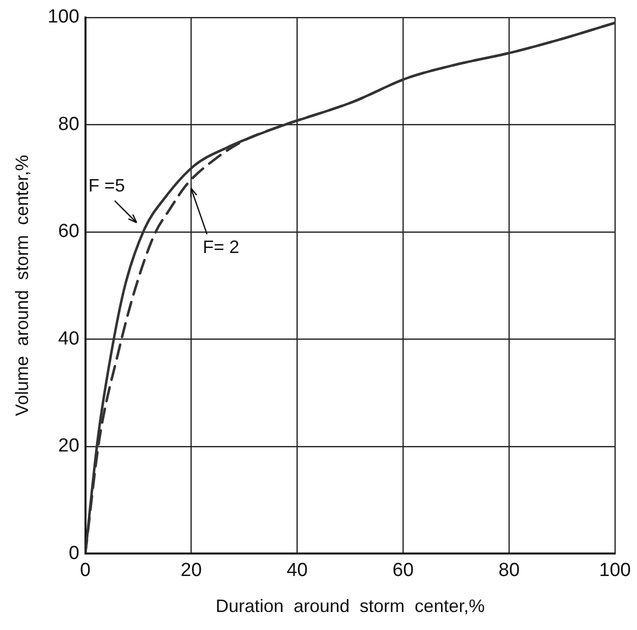 This screenshot has width=637, height=630. Describe the element at coordinates (350, 606) in the screenshot. I see `x-axis-title: Duration around storm center,%` at that location.